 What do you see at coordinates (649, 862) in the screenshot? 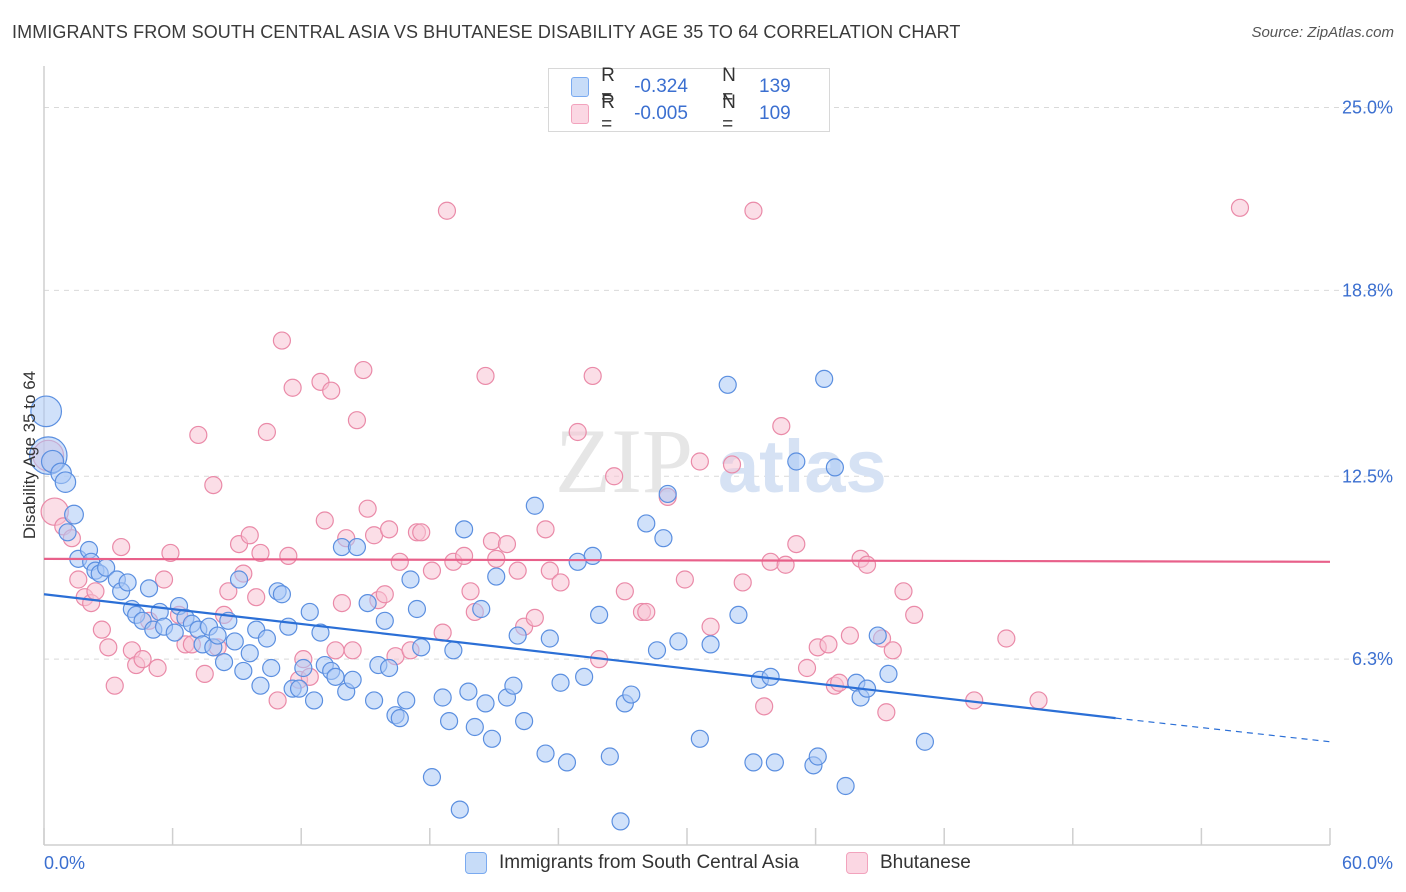
I see `series-legend-label: Immigrants from South Central Asia` at bounding box center [649, 862].